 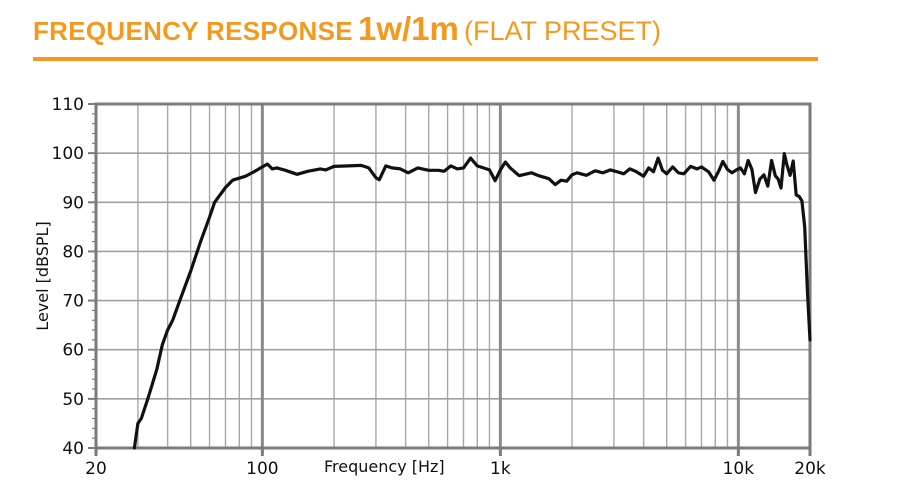 What do you see at coordinates (500, 469) in the screenshot?
I see `x-tick-label: 1k` at bounding box center [500, 469].